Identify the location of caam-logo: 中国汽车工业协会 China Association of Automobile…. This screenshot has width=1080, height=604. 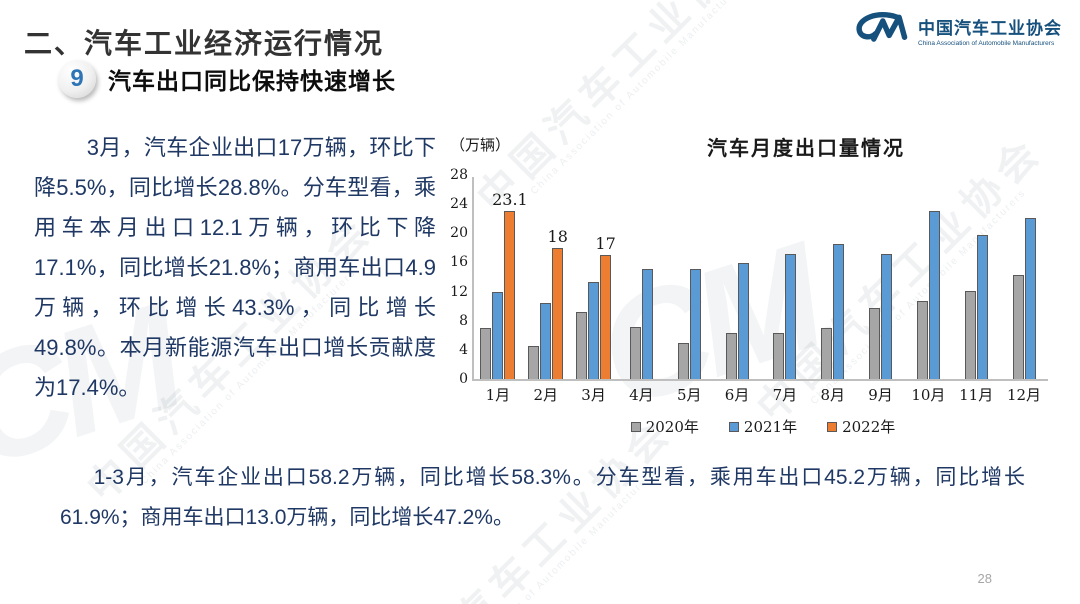
(957, 30).